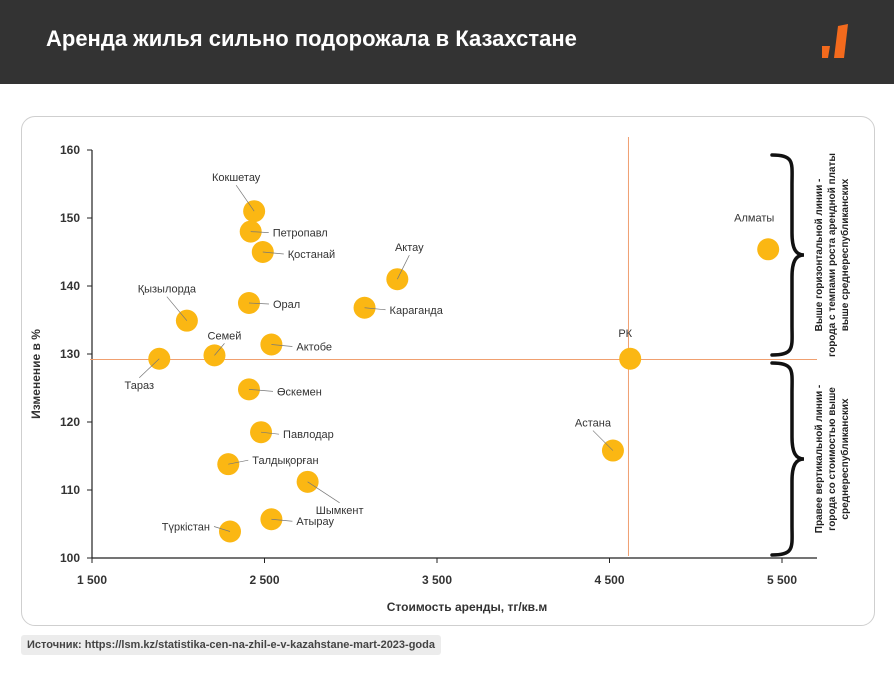 The image size is (894, 684). Describe the element at coordinates (70, 286) in the screenshot. I see `y-tick-label: 140` at that location.